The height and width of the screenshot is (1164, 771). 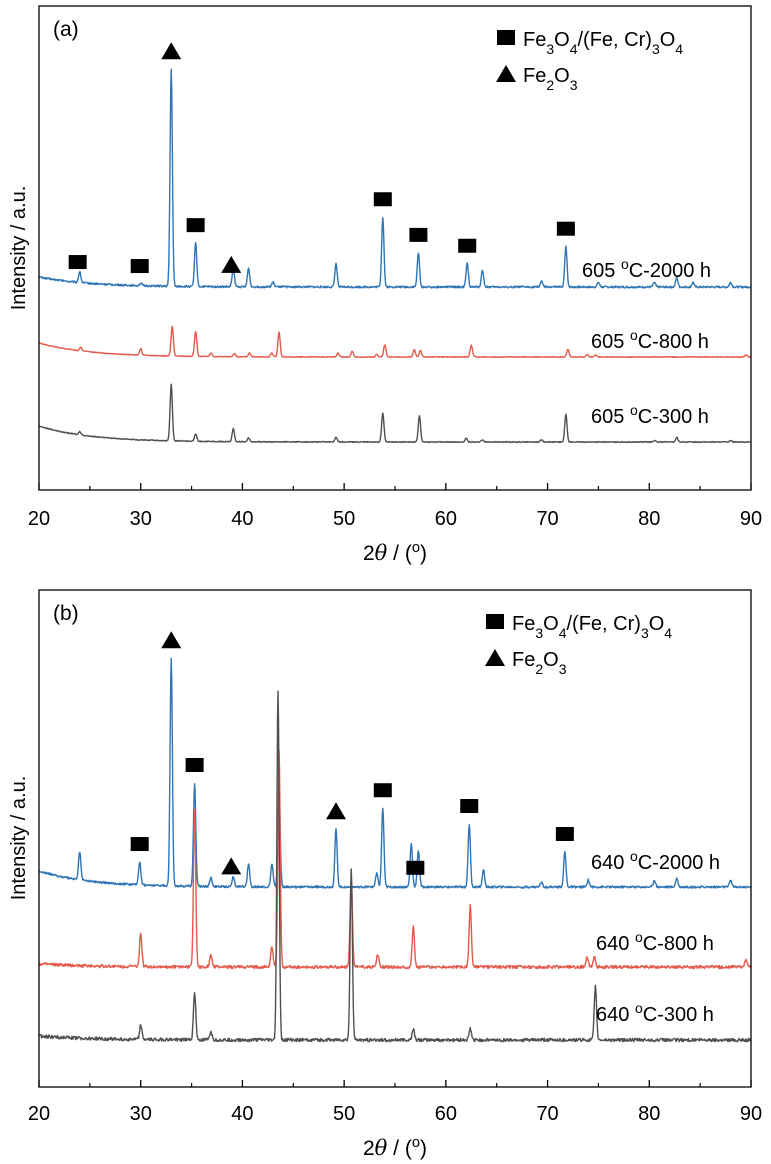 What do you see at coordinates (416, 1143) in the screenshot?
I see `x-label-unit: o` at bounding box center [416, 1143].